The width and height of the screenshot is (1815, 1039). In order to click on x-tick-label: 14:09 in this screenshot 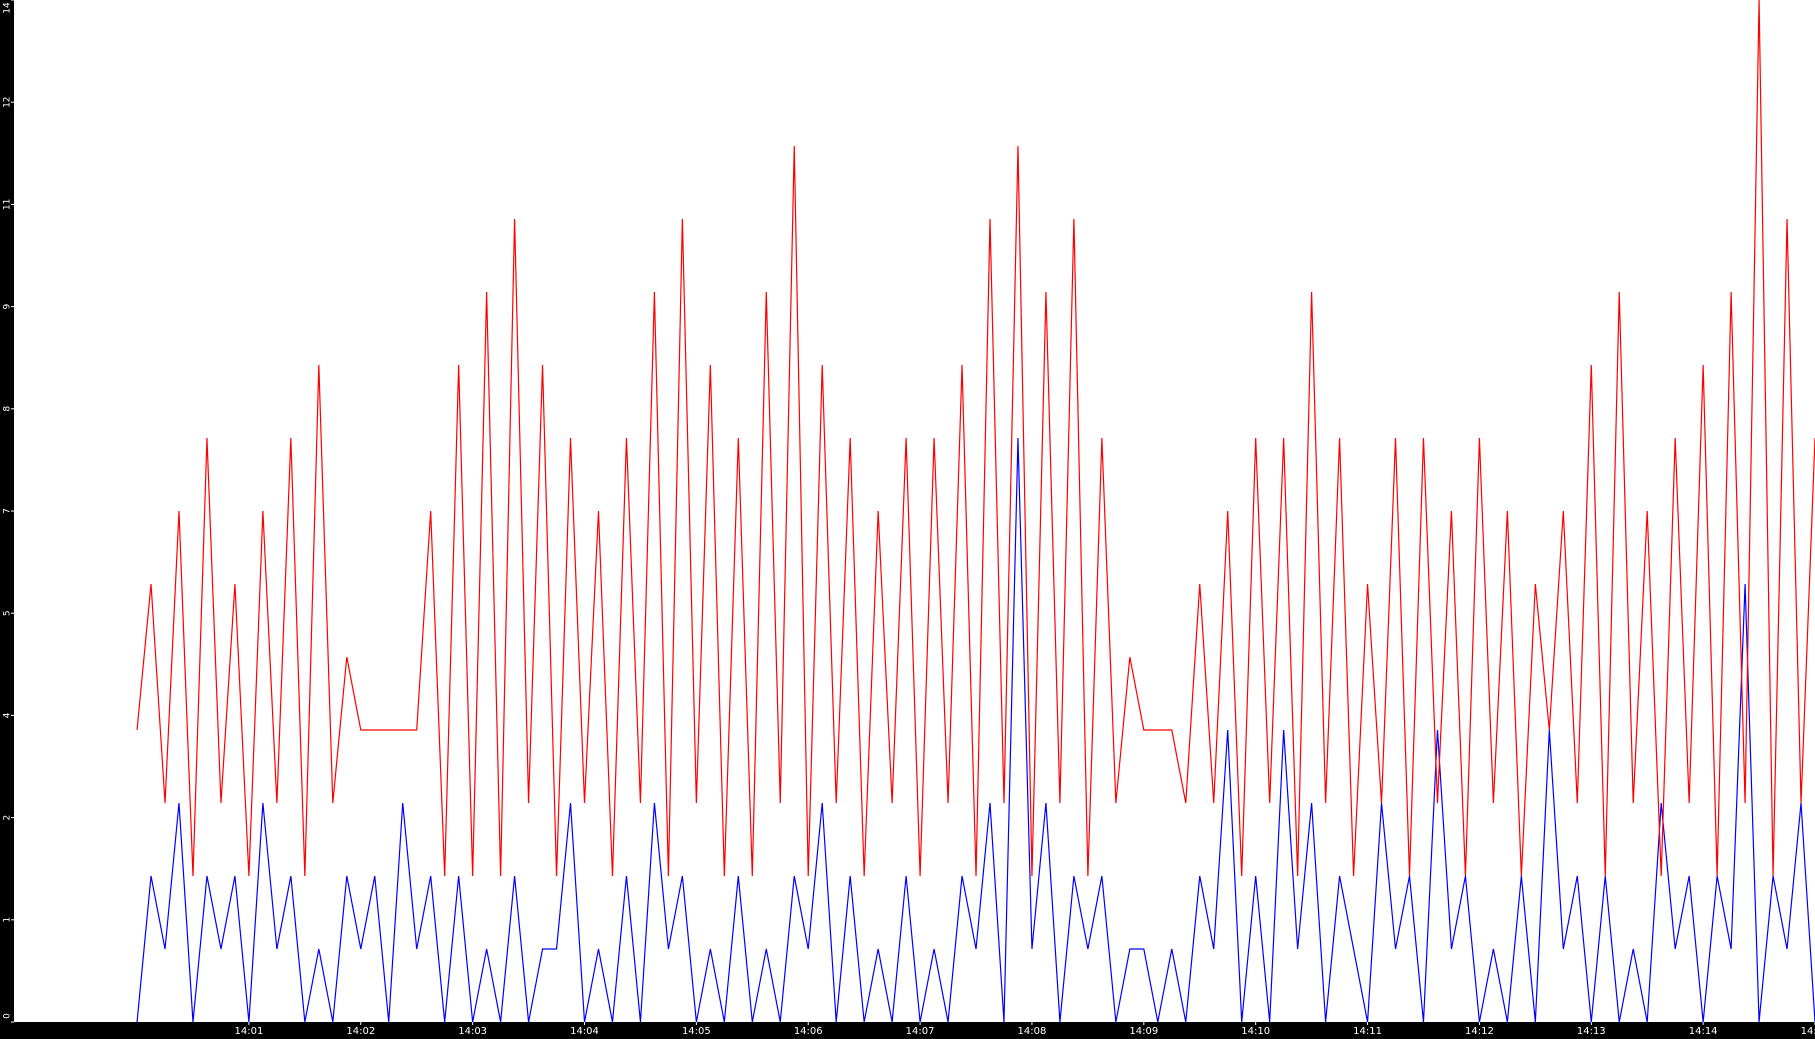, I will do `click(1143, 1031)`.